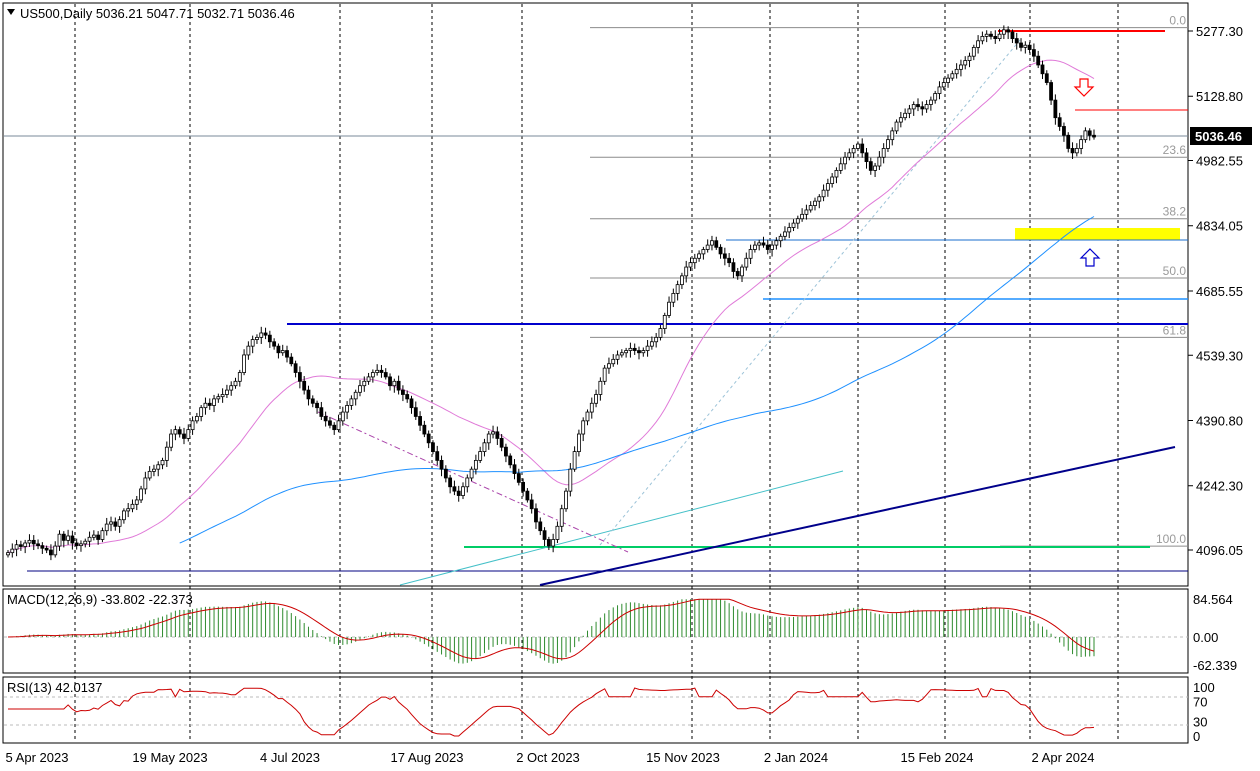  What do you see at coordinates (857, 516) in the screenshot?
I see `long-trend-line` at bounding box center [857, 516].